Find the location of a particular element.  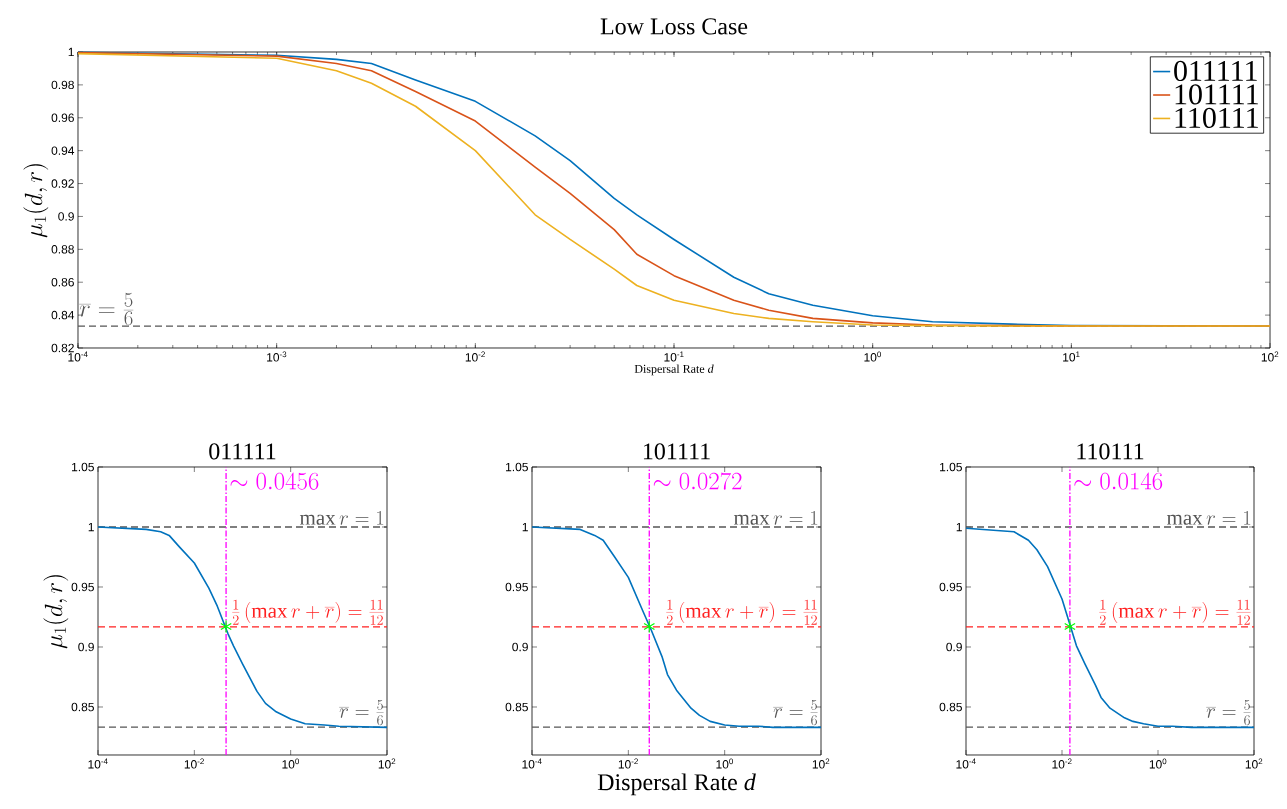

y-tick-label: 0.92 is located at coordinates (62, 183).